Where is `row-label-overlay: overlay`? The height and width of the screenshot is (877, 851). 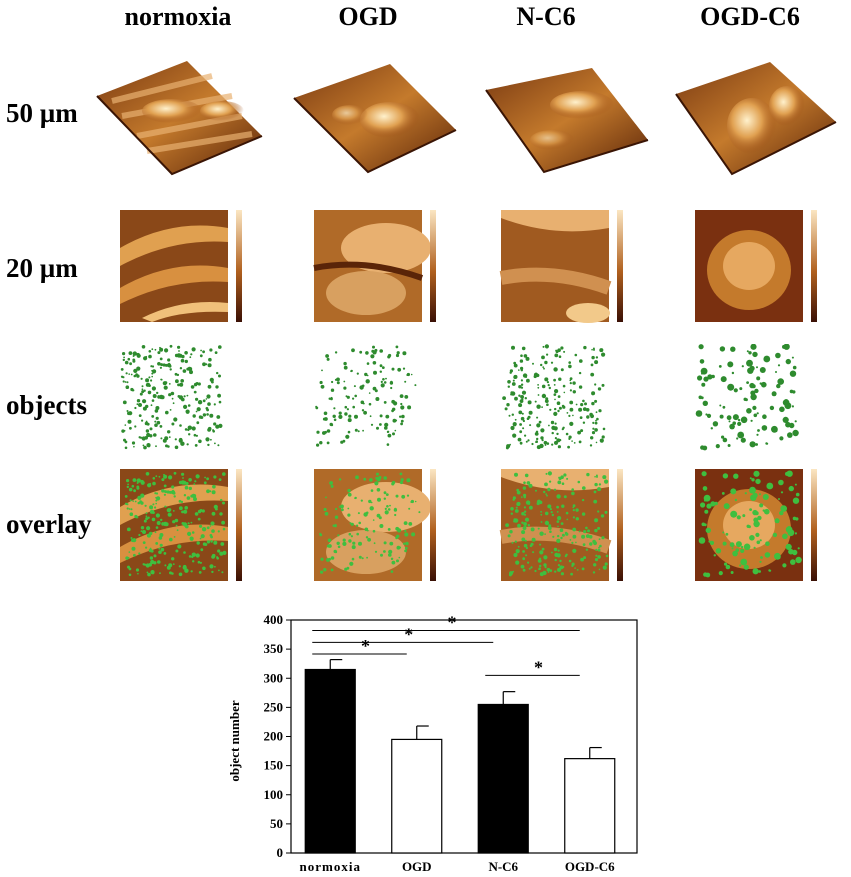
row-label-overlay: overlay is located at coordinates (49, 524).